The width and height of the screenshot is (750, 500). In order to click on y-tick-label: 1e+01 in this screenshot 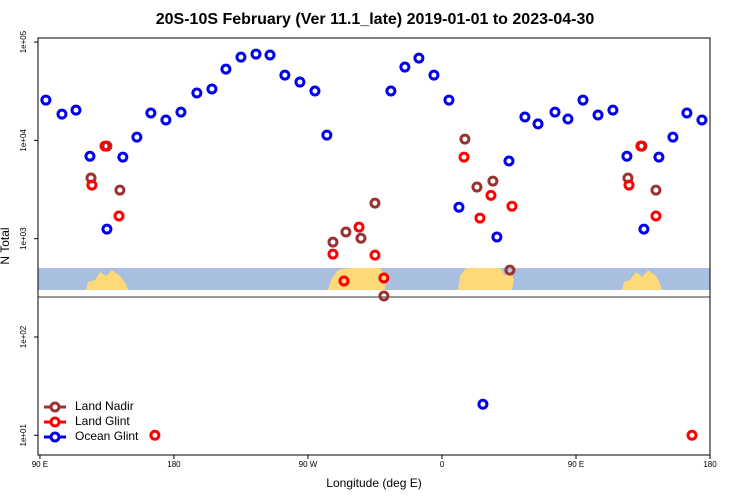, I will do `click(23, 434)`.